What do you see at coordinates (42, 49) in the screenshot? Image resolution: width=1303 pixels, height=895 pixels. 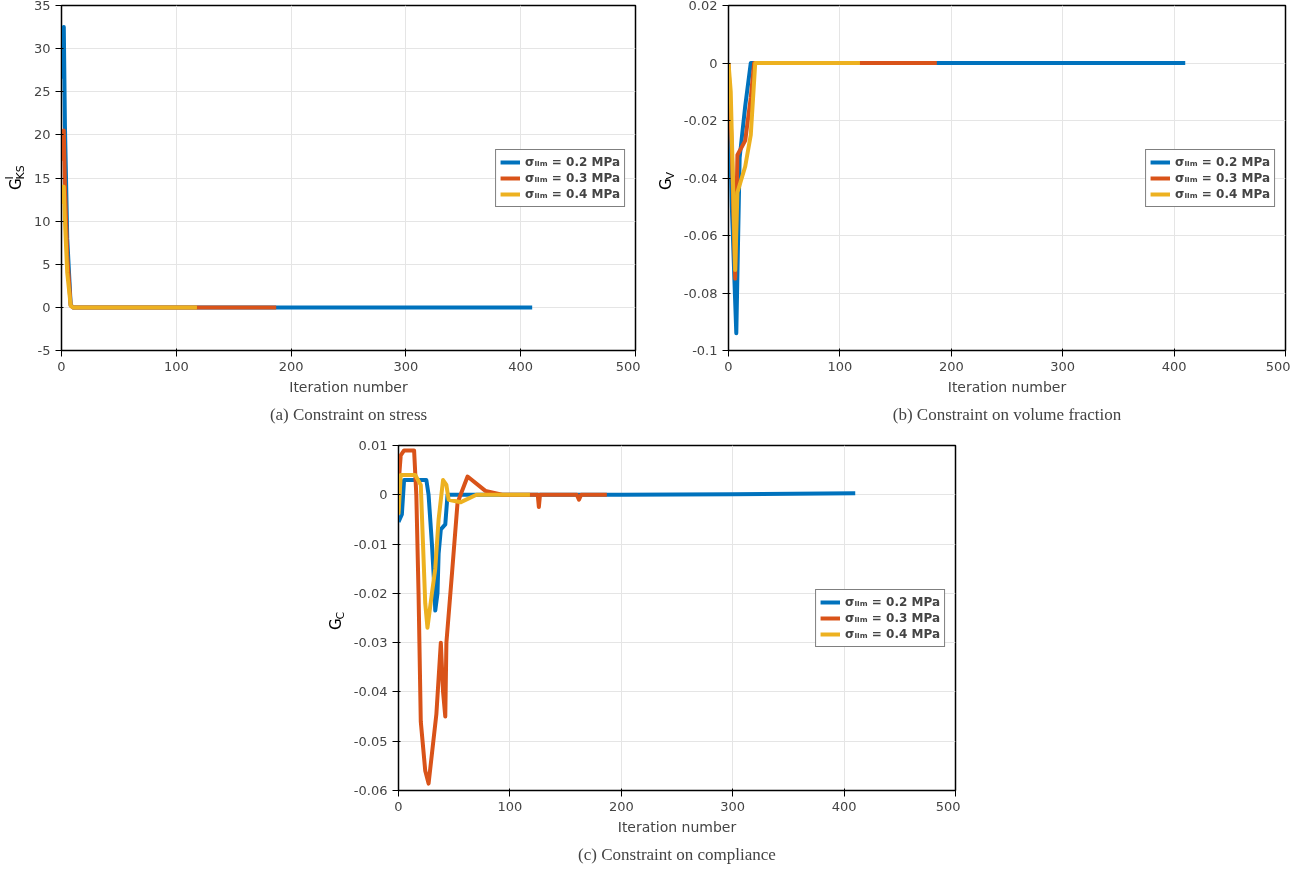 I see `y-tick-label: 30` at bounding box center [42, 49].